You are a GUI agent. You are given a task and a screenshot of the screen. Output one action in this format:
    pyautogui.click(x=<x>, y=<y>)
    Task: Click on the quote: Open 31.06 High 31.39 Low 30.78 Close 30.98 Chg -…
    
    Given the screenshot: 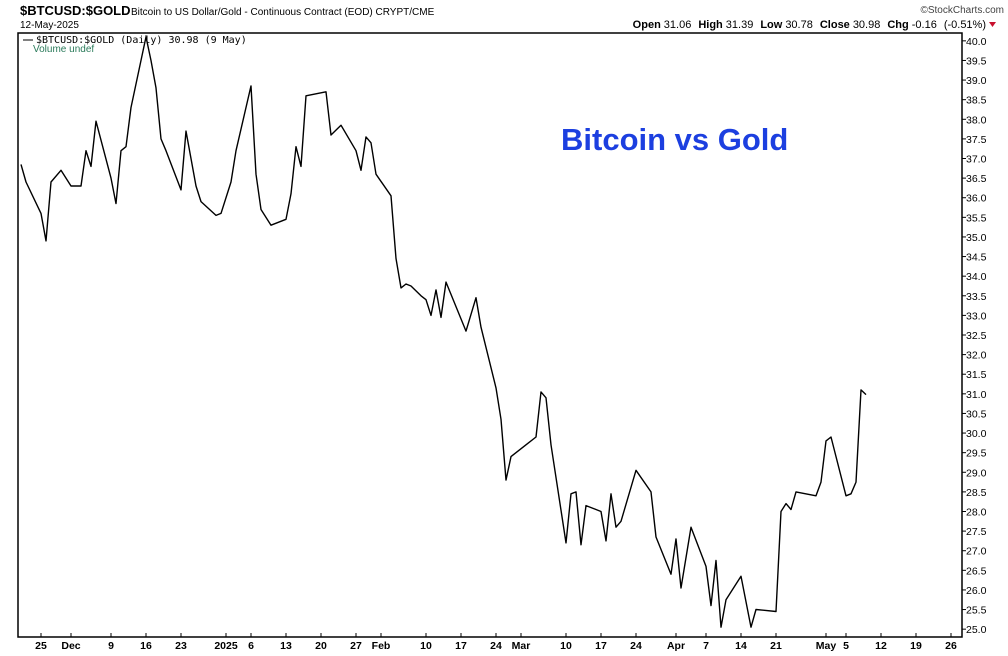 What is the action you would take?
    pyautogui.click(x=814, y=25)
    